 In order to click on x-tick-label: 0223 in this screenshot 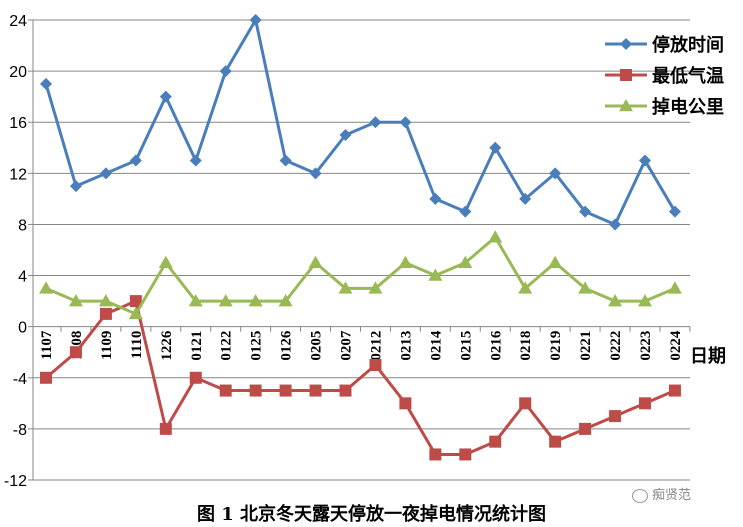, I will do `click(646, 346)`.